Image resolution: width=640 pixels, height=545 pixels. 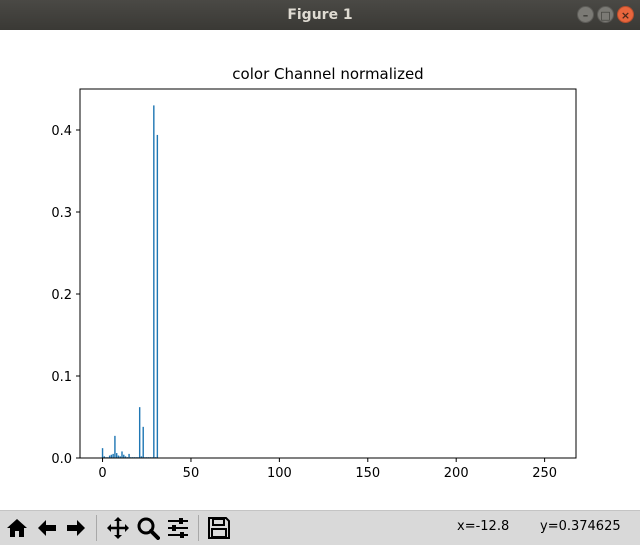 I want to click on chart-title: color Channel normalized, so click(x=327, y=74).